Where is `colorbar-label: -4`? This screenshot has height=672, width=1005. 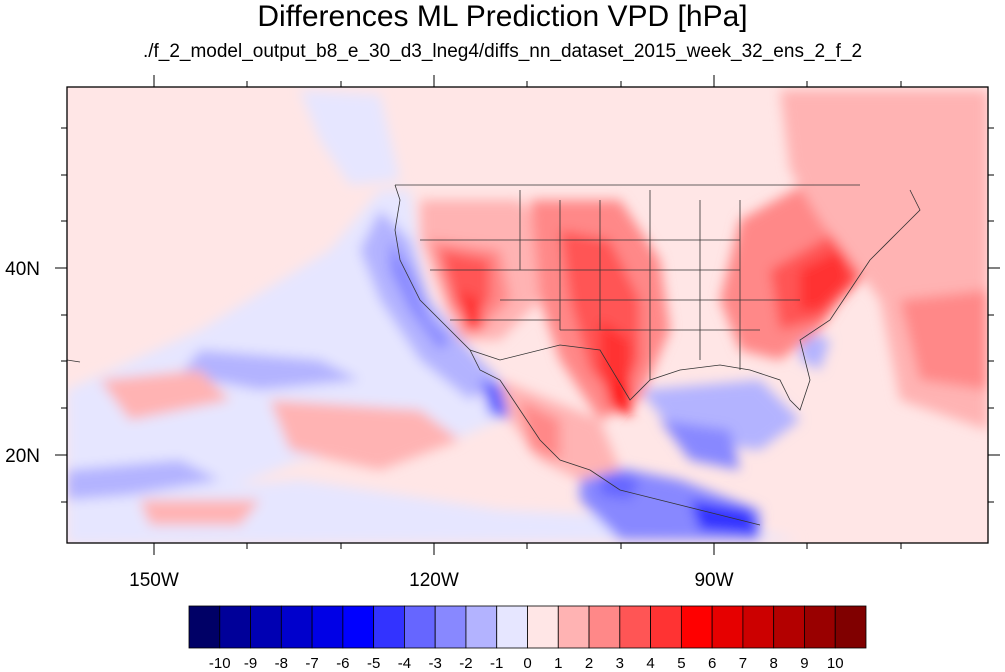 colorbar-label: -4 is located at coordinates (404, 663).